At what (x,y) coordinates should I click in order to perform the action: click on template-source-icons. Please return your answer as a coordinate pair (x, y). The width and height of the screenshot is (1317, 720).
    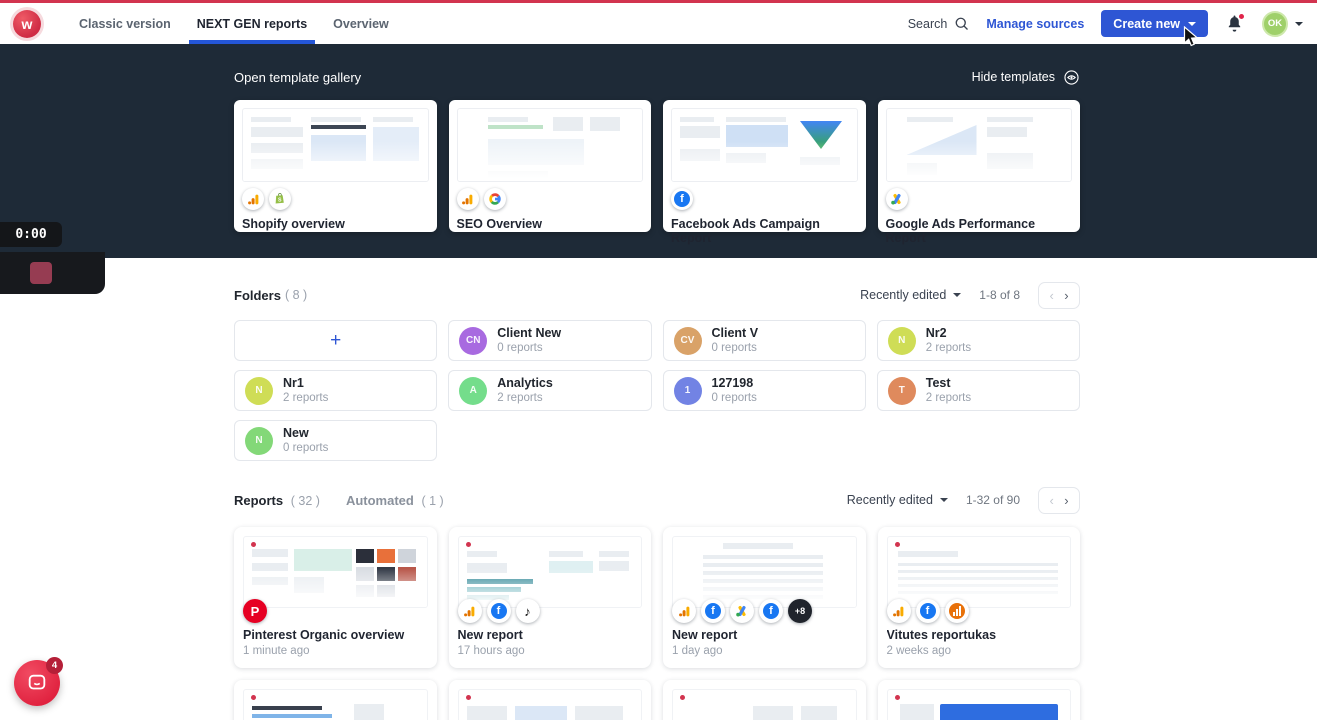
    Looking at the image, I should click on (550, 199).